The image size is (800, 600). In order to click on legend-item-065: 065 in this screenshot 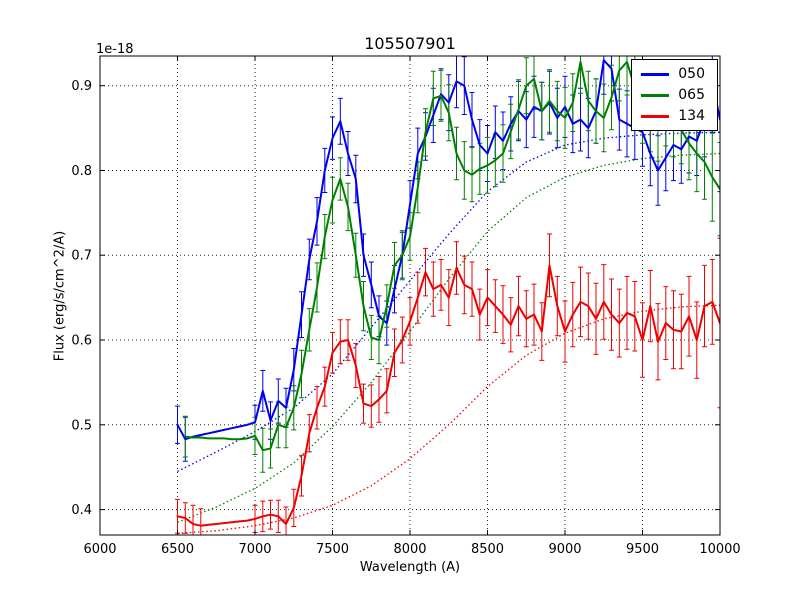, I will do `click(673, 95)`.